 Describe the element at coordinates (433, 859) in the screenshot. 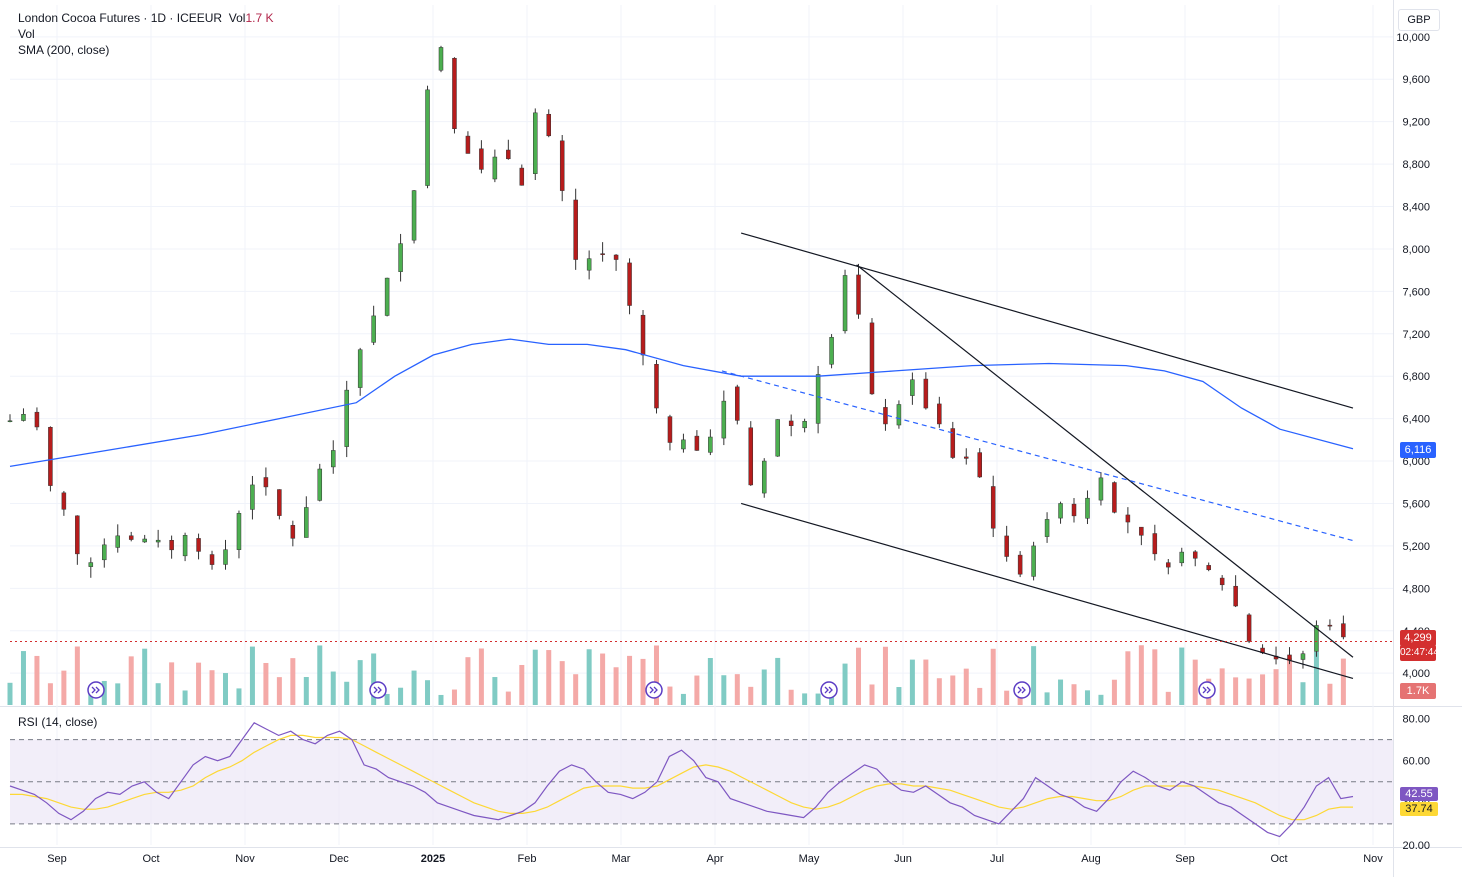

I see `time-tick-label: 2025` at that location.